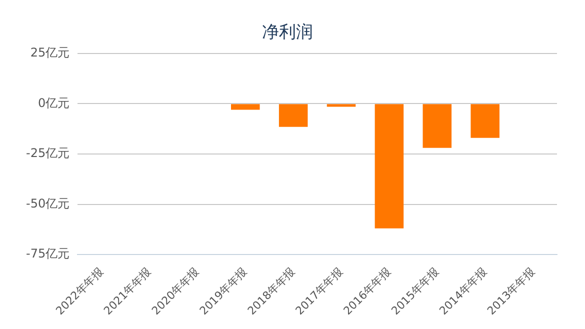  Describe the element at coordinates (287, 32) in the screenshot. I see `chart-title: 净利润` at that location.